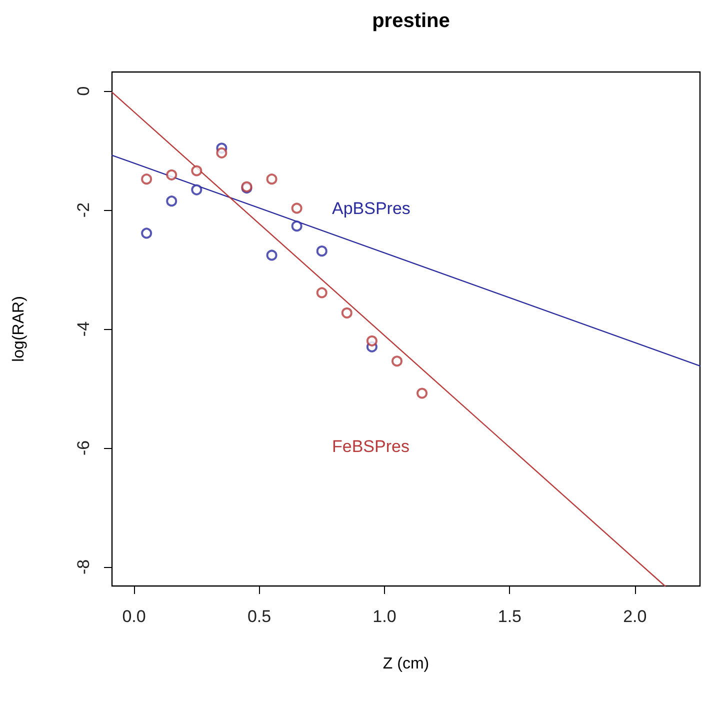 The height and width of the screenshot is (701, 702). Describe the element at coordinates (83, 210) in the screenshot. I see `y-tick-label: -2` at that location.